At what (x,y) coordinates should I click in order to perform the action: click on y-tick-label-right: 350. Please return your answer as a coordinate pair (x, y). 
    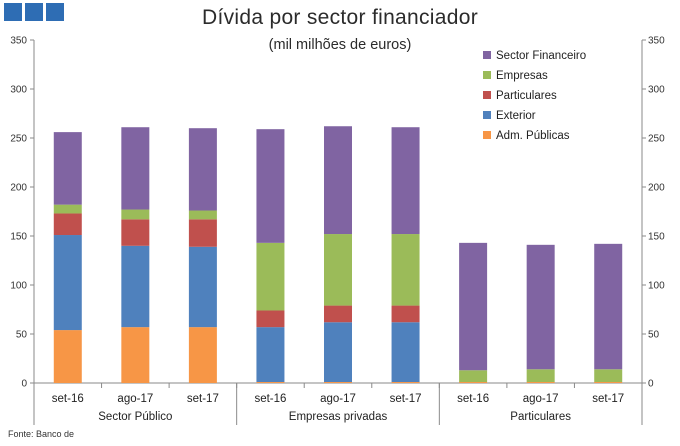
    Looking at the image, I should click on (656, 41).